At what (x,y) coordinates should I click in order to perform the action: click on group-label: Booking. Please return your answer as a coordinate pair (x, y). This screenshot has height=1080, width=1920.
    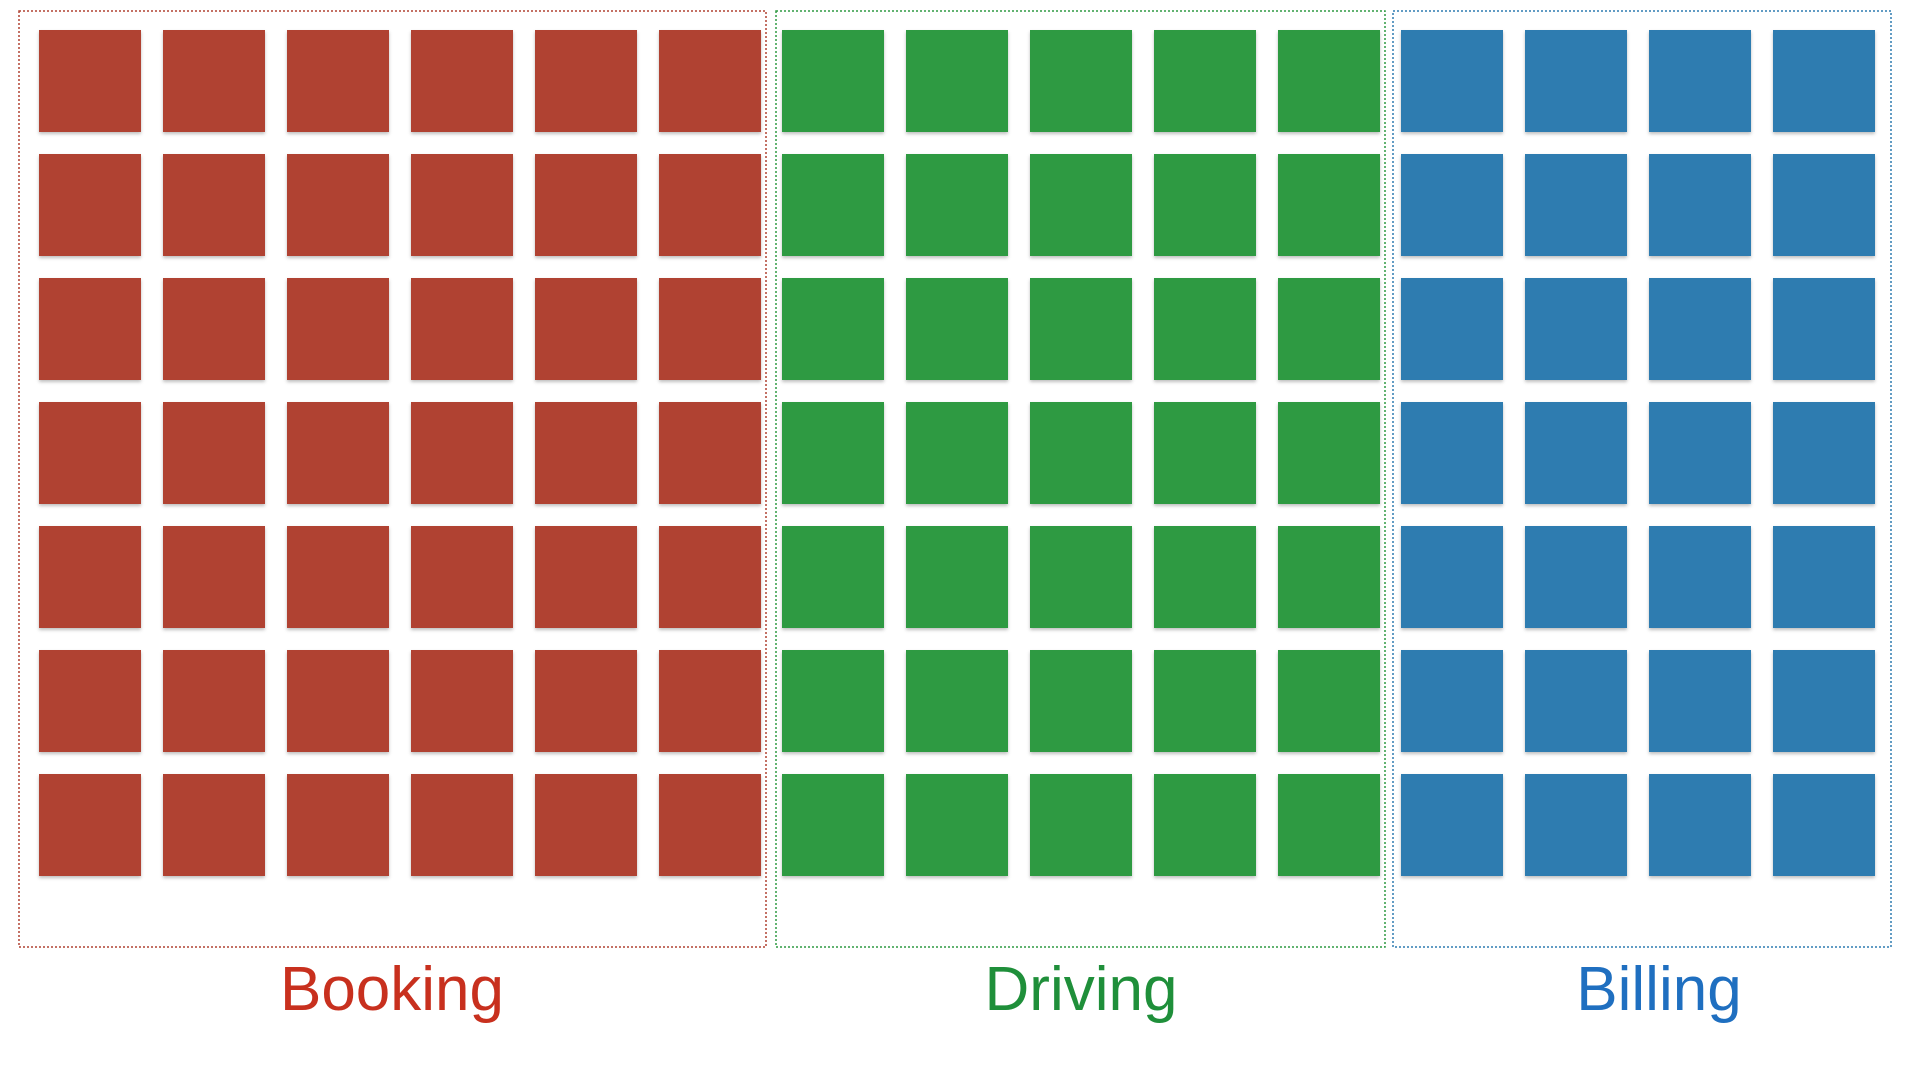
    Looking at the image, I should click on (392, 989).